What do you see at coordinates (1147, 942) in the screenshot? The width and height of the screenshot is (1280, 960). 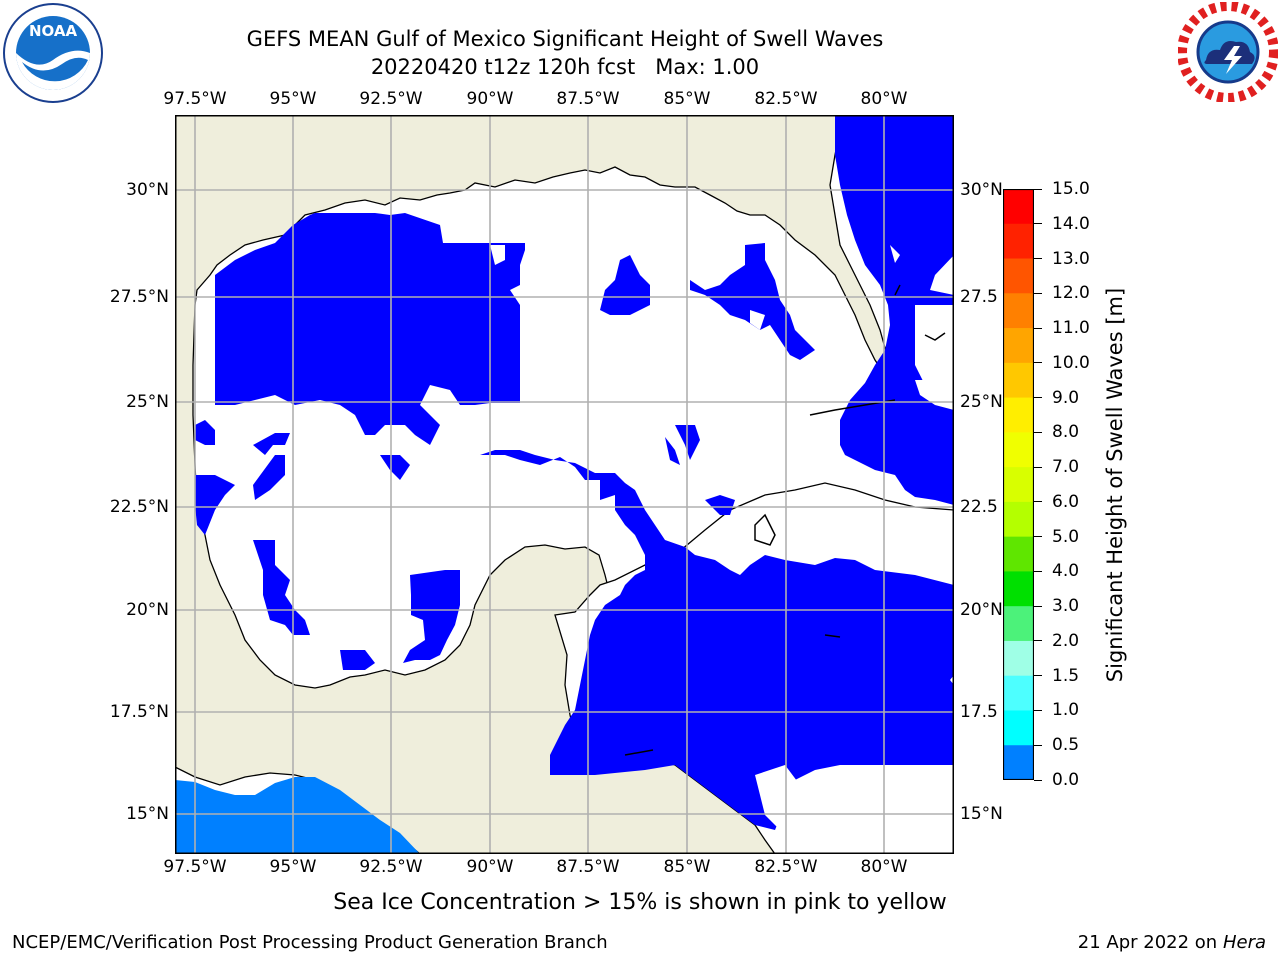 I see `footer-date-text: 21 Apr 2022 on` at bounding box center [1147, 942].